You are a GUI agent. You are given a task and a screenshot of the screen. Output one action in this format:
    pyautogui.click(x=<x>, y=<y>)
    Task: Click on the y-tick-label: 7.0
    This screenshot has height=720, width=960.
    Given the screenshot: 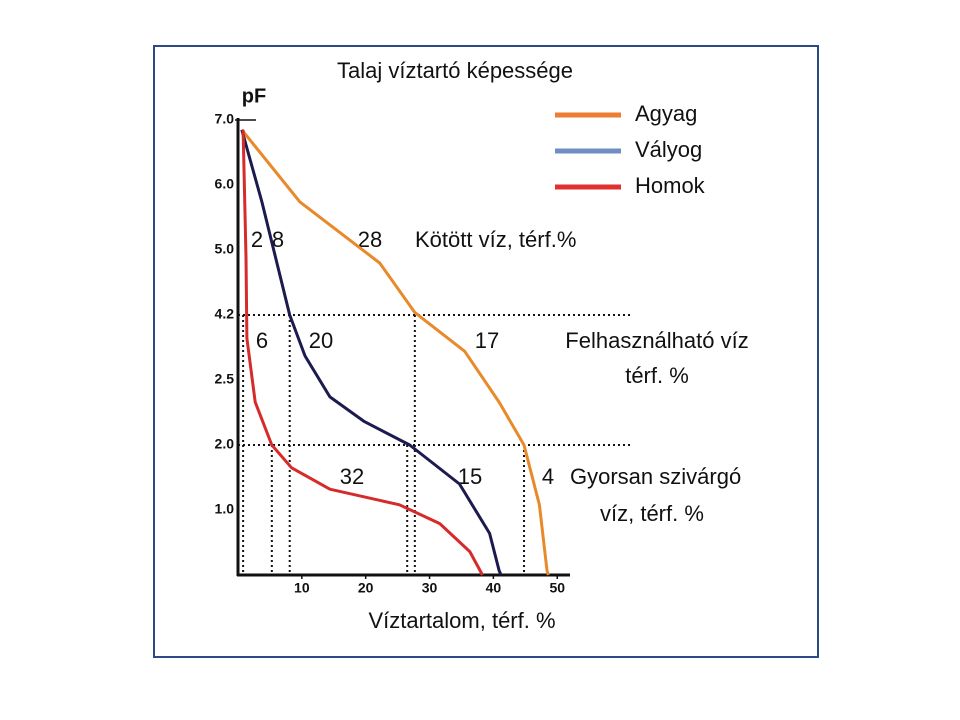 What is the action you would take?
    pyautogui.click(x=225, y=119)
    